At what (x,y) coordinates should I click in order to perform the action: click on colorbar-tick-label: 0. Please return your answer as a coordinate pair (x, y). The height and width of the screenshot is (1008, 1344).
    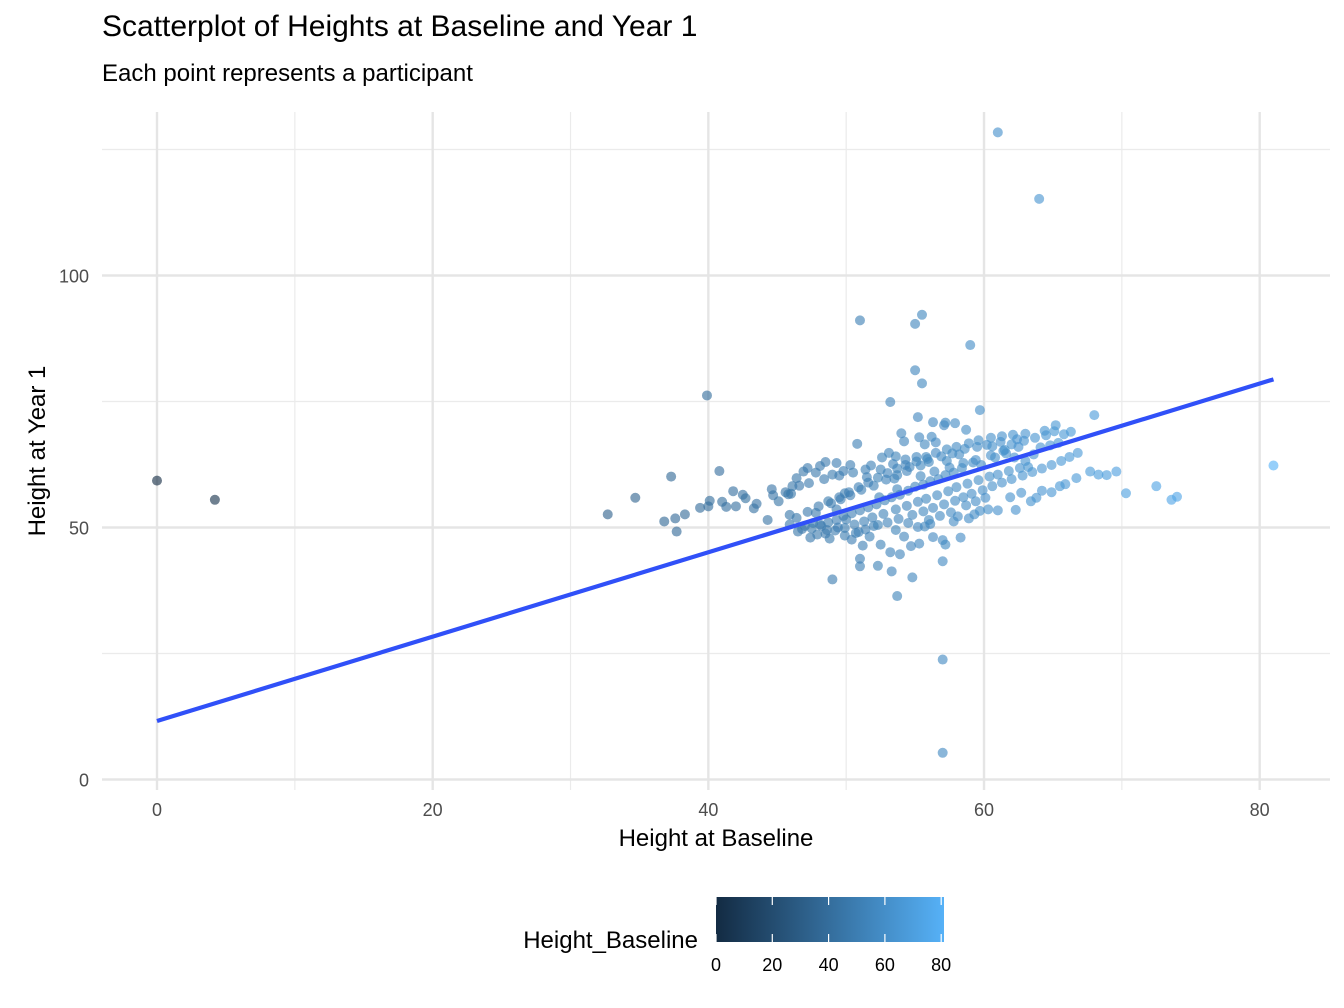
    Looking at the image, I should click on (716, 965).